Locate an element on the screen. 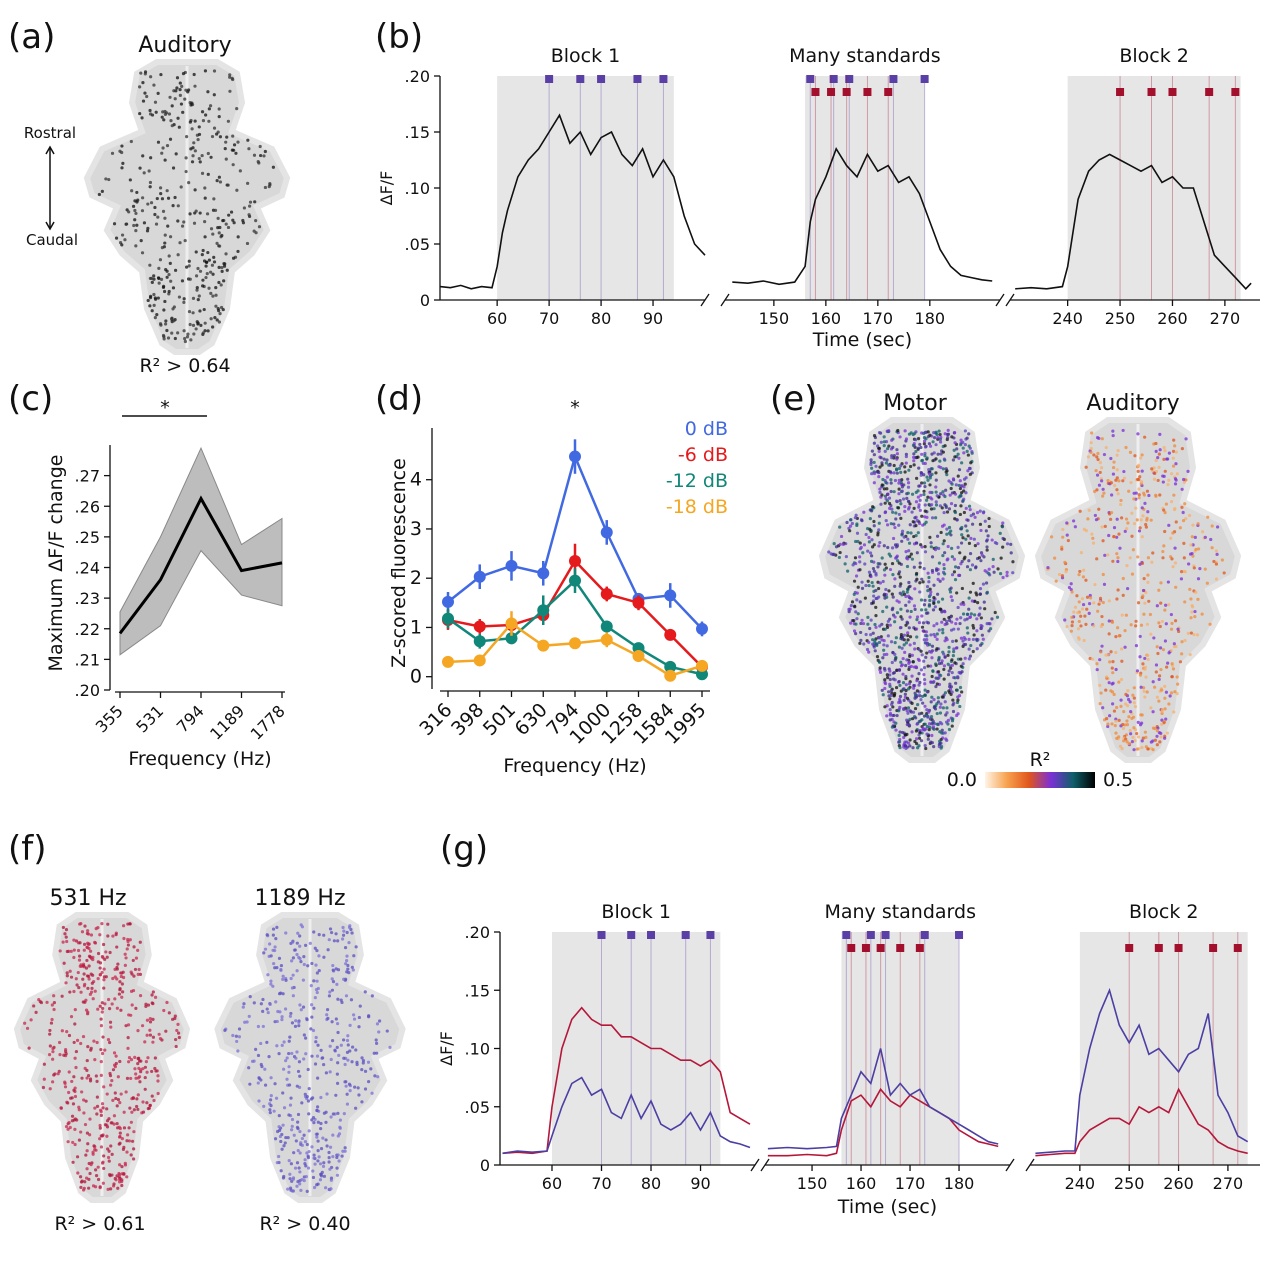  stimulus-marker is located at coordinates (867, 92).